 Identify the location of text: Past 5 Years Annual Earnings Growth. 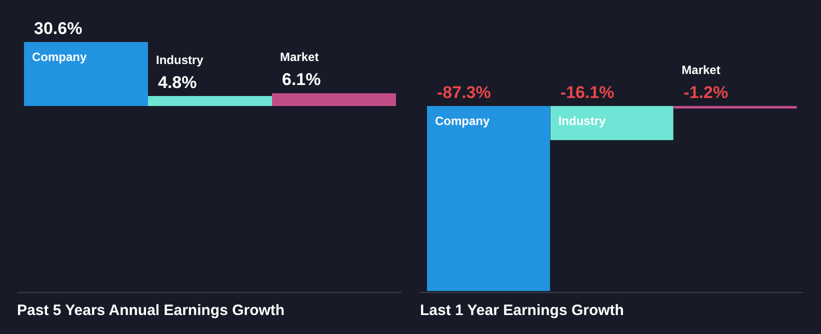
(151, 310).